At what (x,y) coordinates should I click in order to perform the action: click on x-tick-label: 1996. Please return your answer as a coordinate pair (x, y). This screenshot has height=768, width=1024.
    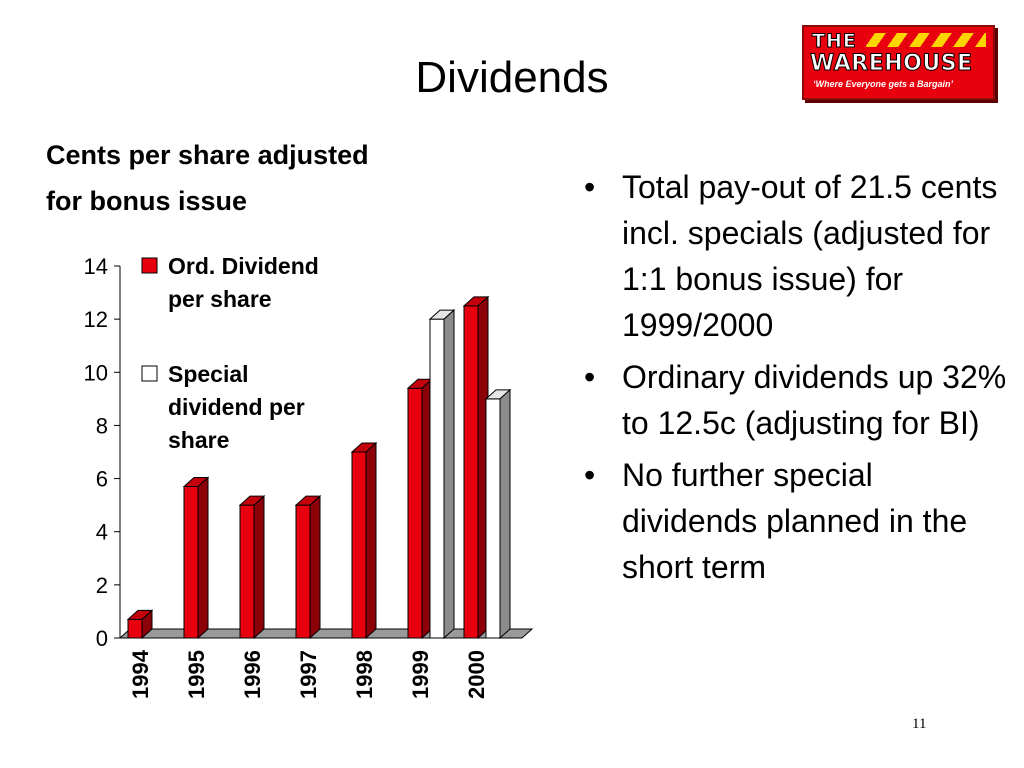
    Looking at the image, I should click on (252, 674).